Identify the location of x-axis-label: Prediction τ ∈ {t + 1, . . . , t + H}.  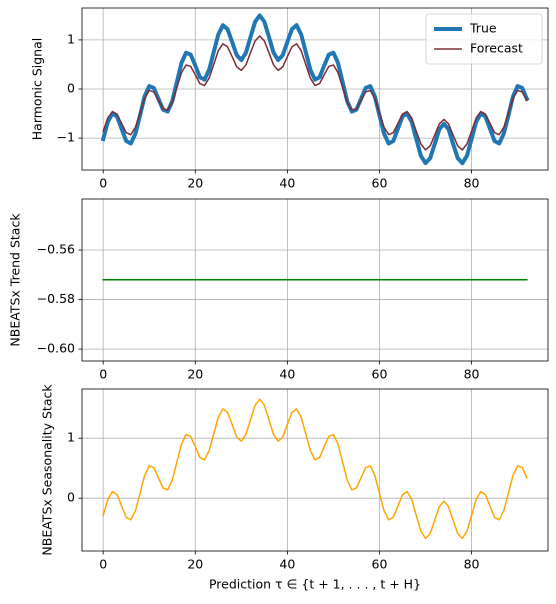
(315, 584).